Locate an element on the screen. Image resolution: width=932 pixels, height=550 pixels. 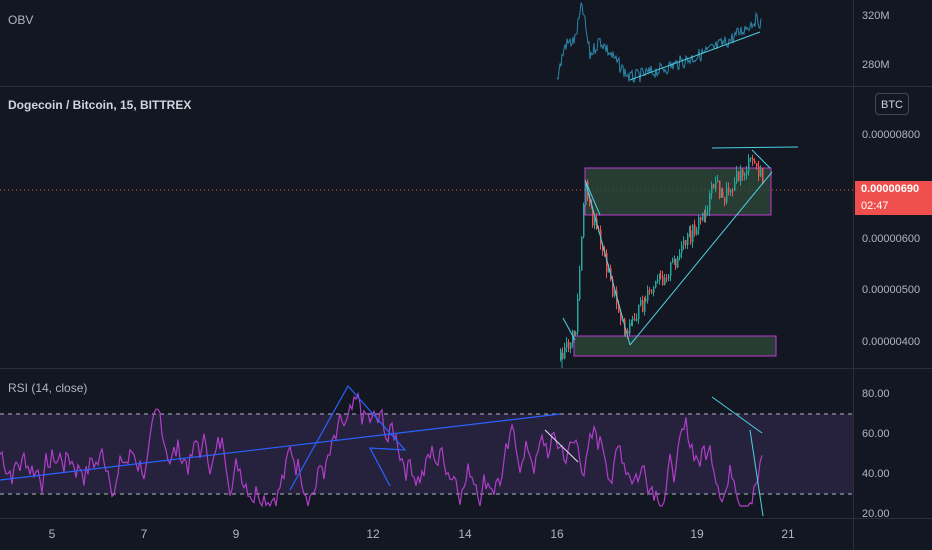
rsi-trendline-divergence is located at coordinates (737, 415).